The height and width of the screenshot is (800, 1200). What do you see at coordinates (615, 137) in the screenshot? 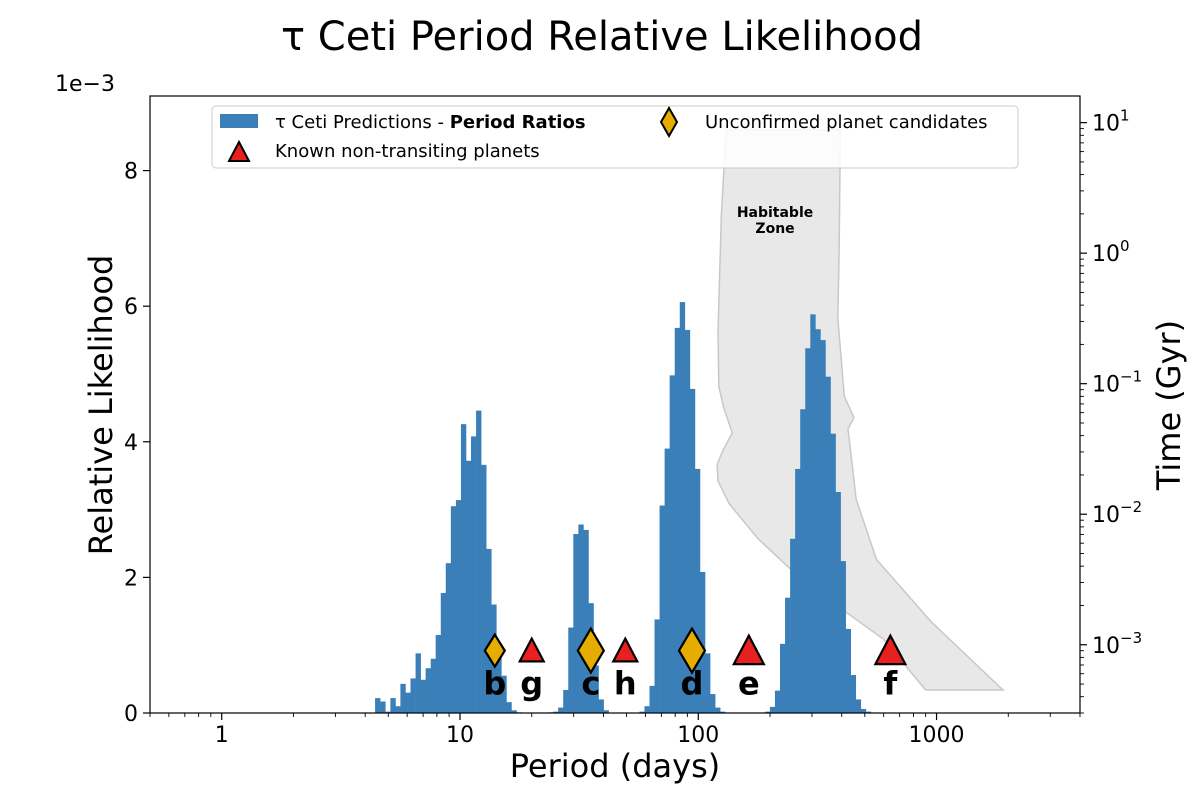
I see `legend-box` at bounding box center [615, 137].